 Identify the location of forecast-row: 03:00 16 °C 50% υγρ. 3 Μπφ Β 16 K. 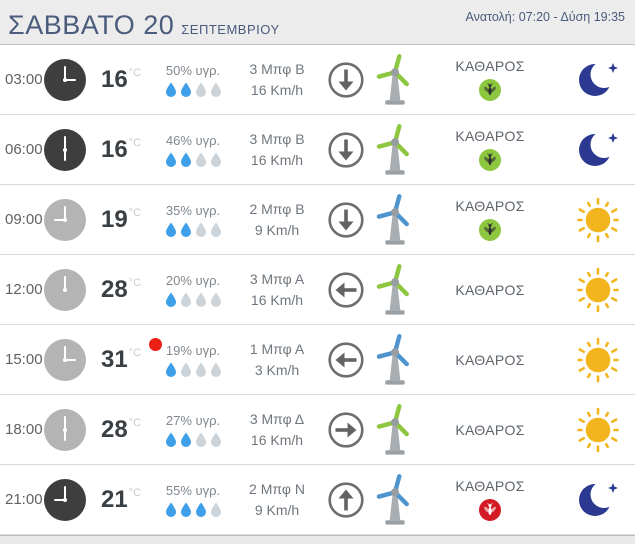
(317, 80).